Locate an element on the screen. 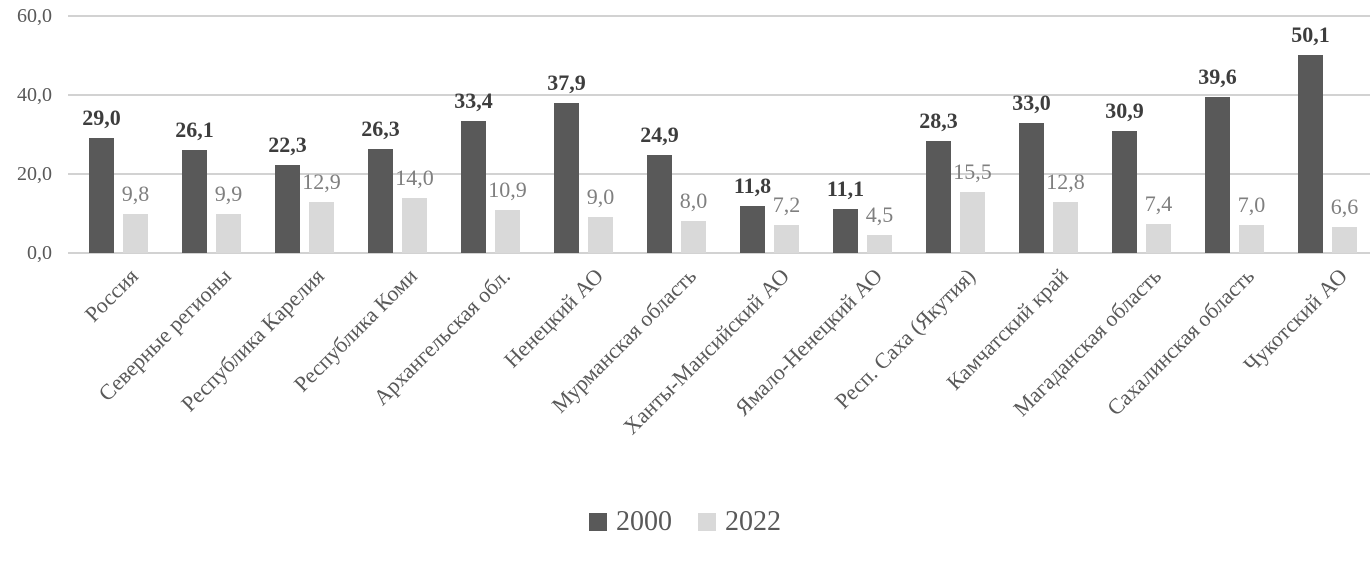 The height and width of the screenshot is (564, 1370). value-label-2000: 30,9 is located at coordinates (1124, 110).